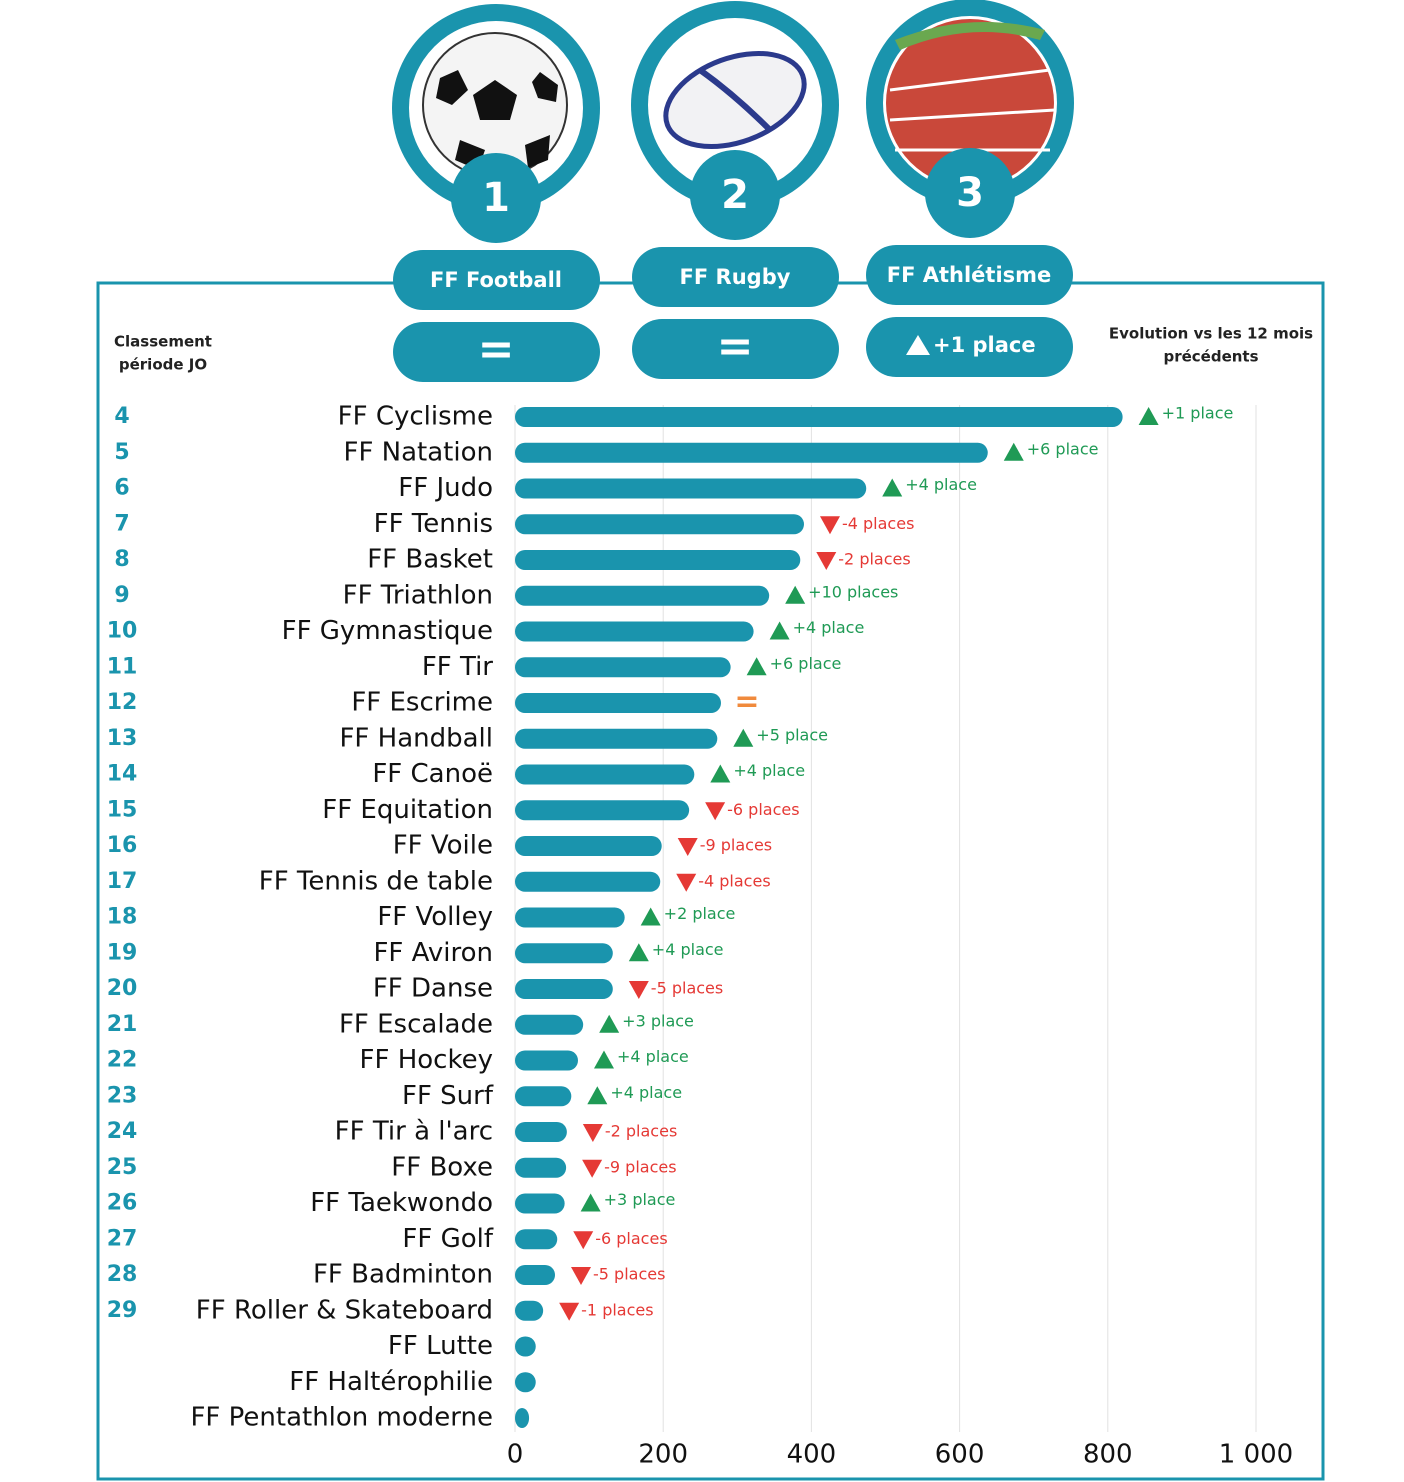 The image size is (1404, 1482). Describe the element at coordinates (416, 738) in the screenshot. I see `category-label: FF Handball` at that location.